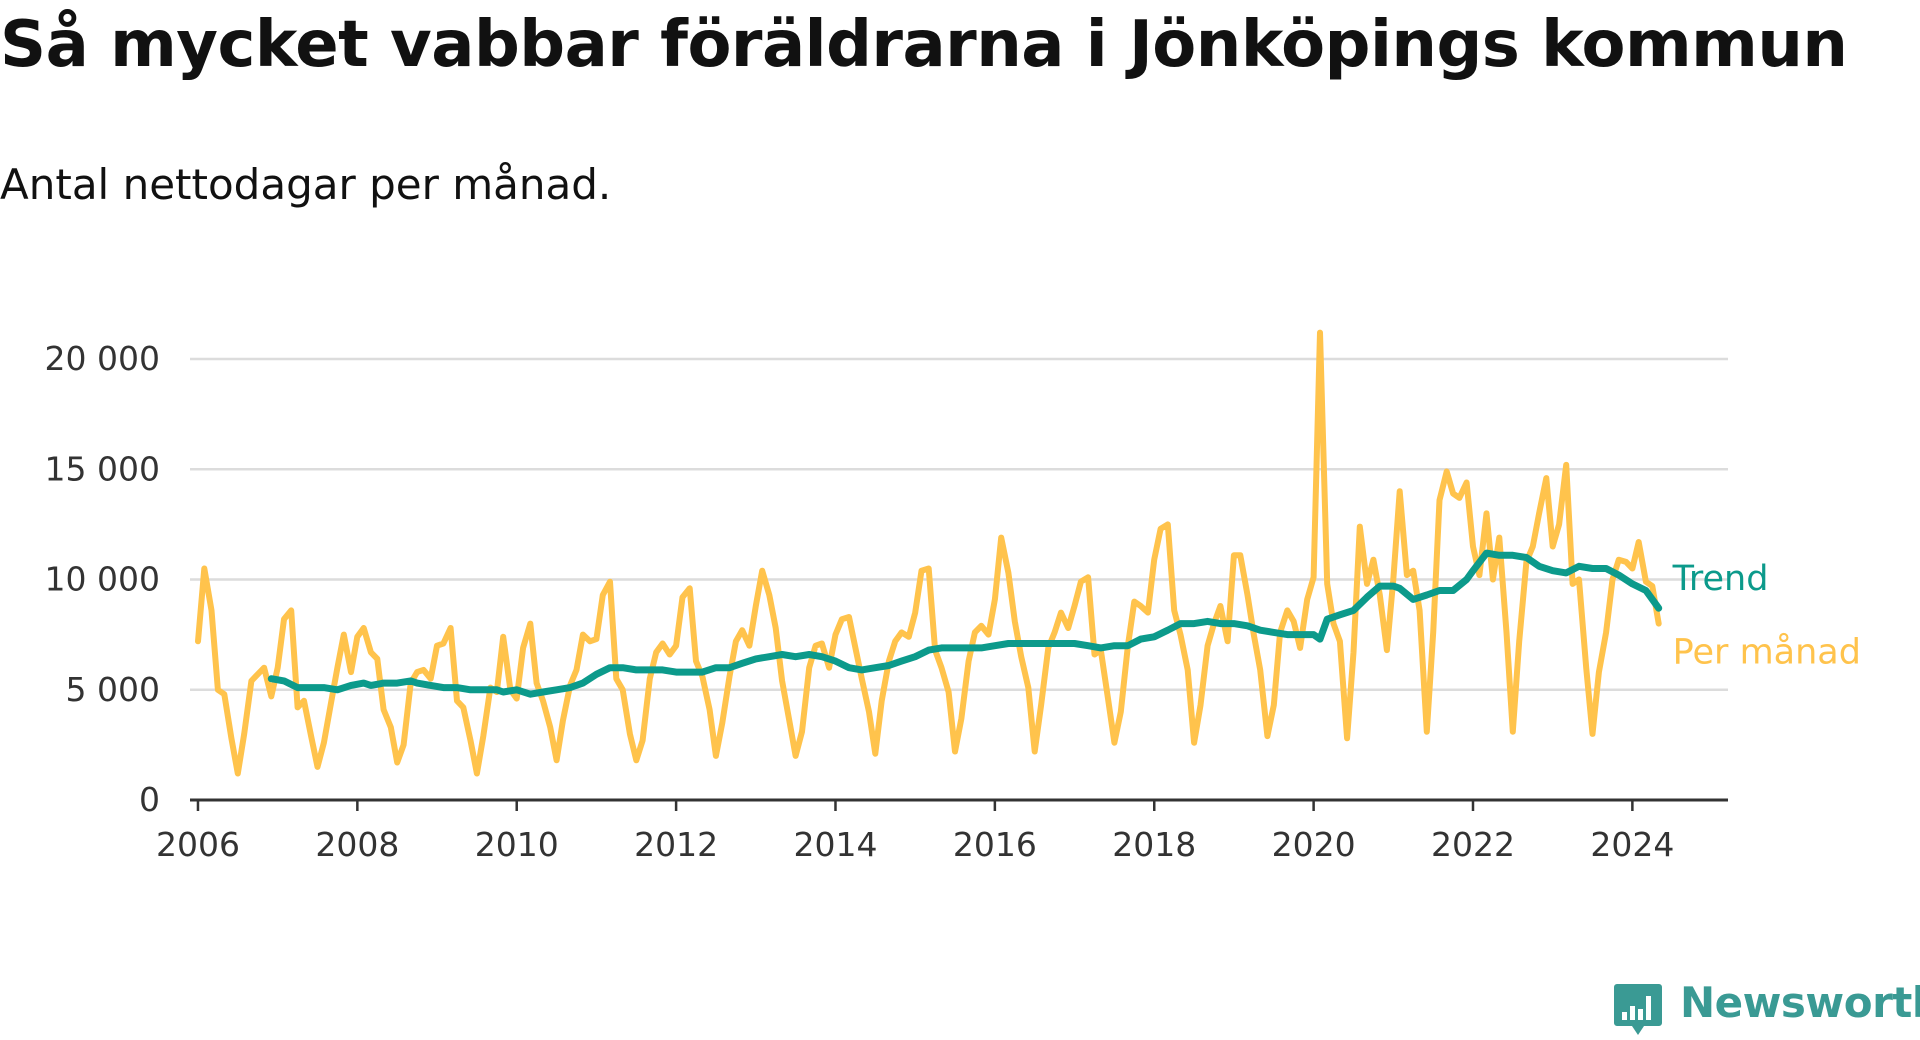  What do you see at coordinates (1720, 579) in the screenshot?
I see `trend-label: Trend` at bounding box center [1720, 579].